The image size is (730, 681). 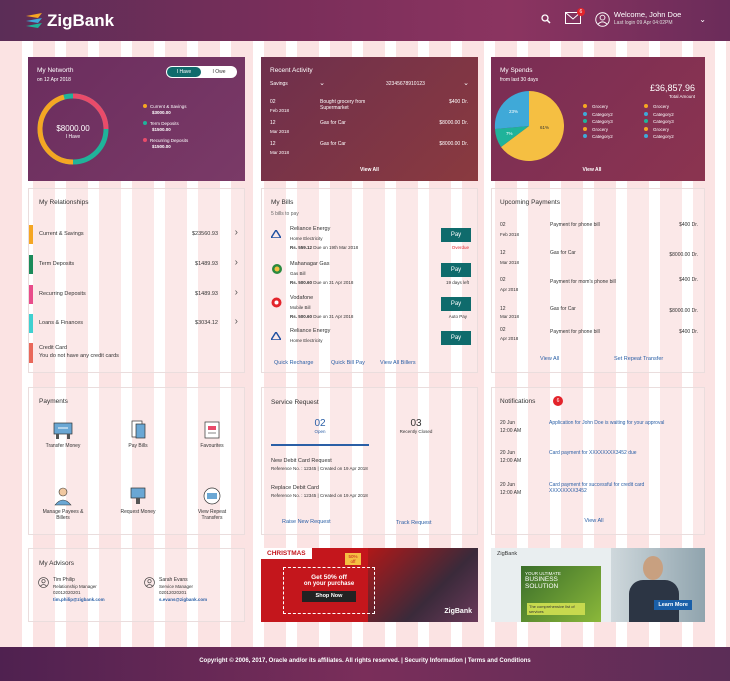 I want to click on manage-payees-button: Manage Payees & Billers, so click(x=63, y=503).